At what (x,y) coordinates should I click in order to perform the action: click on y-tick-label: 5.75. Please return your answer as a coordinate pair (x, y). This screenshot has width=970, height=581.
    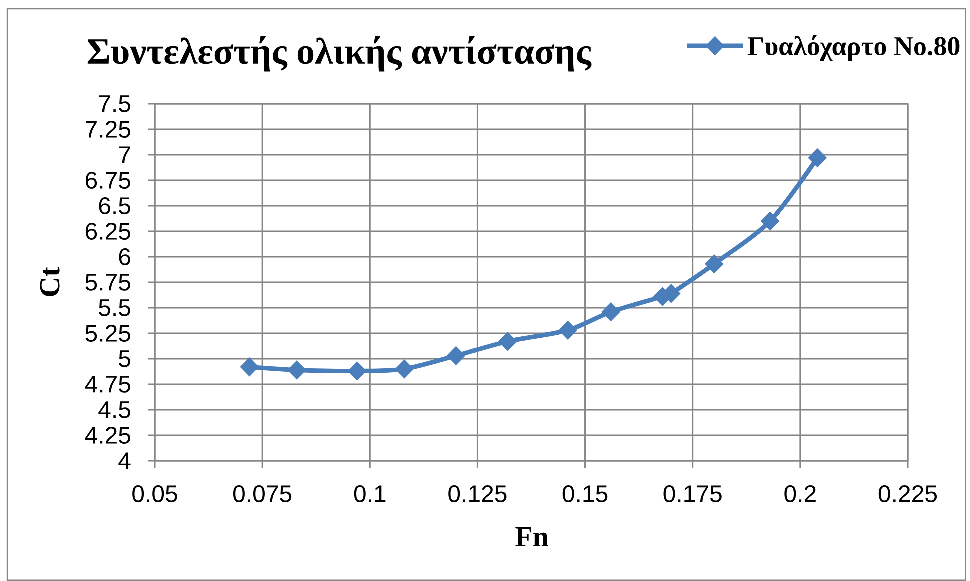
    Looking at the image, I should click on (108, 282).